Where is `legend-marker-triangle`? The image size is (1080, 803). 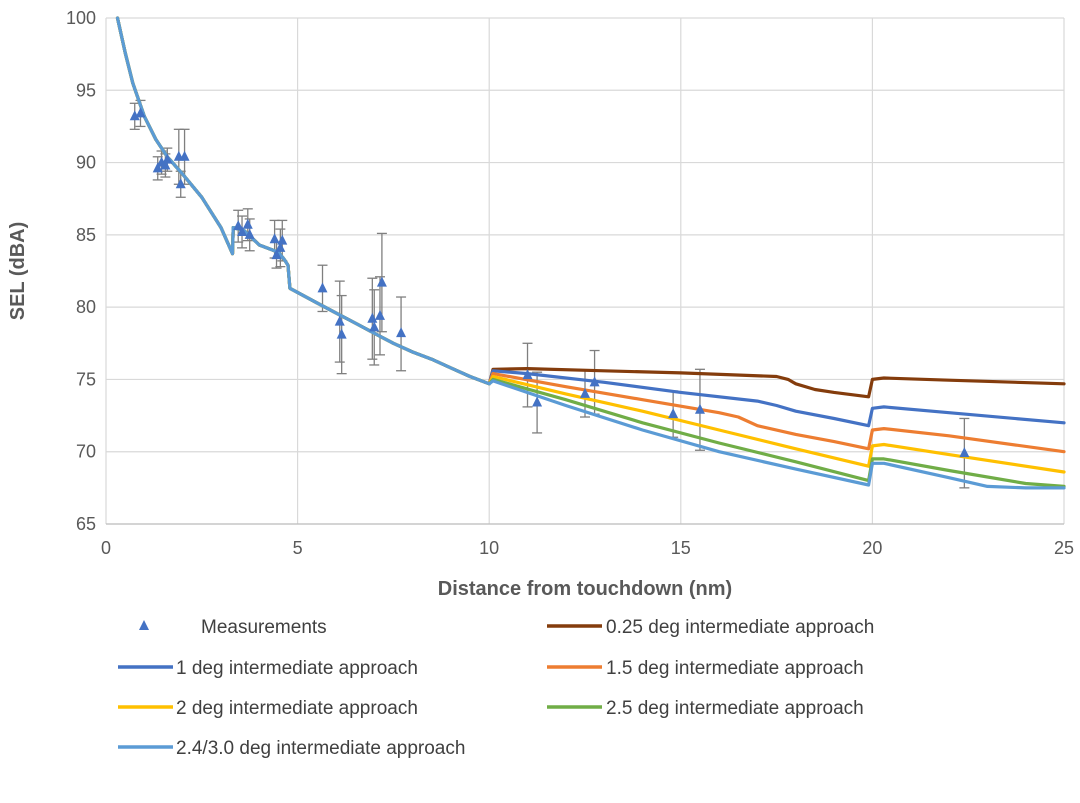 legend-marker-triangle is located at coordinates (144, 625).